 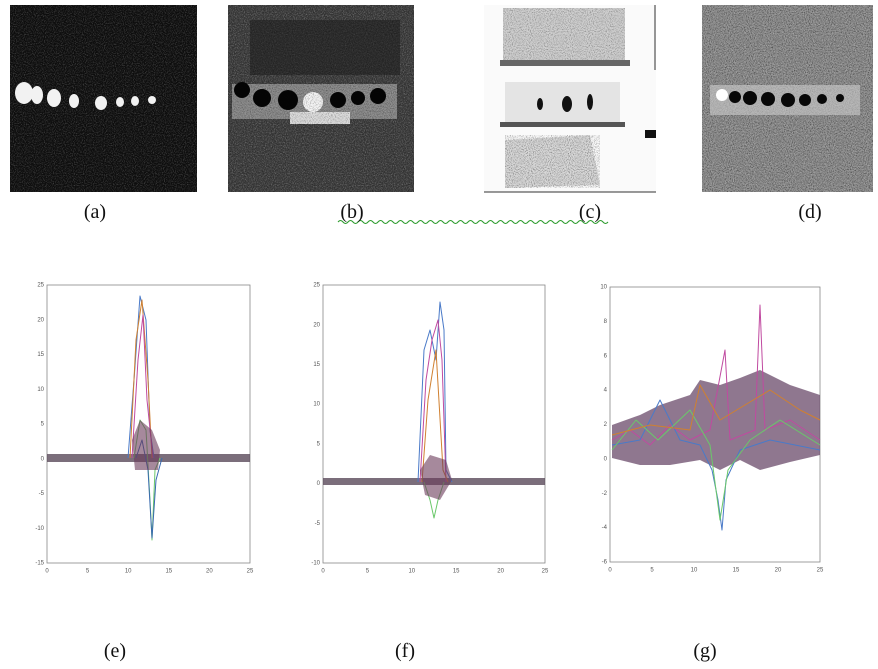 I want to click on image-label: (a), so click(x=95, y=212).